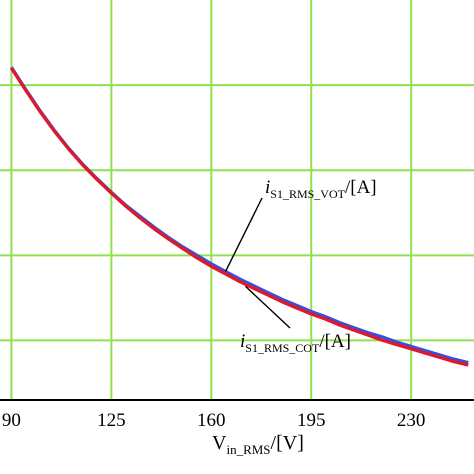 The image size is (474, 474). I want to click on x-axis-title-sub: in_RMS, so click(248, 449).